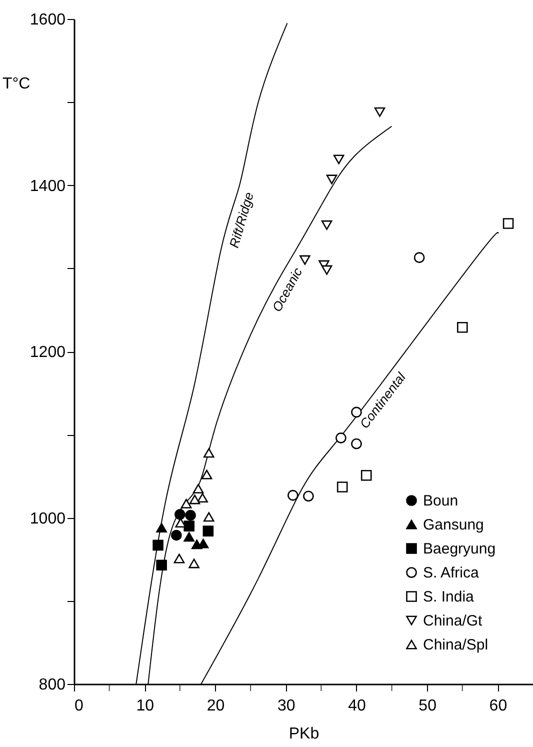 The width and height of the screenshot is (533, 747). Describe the element at coordinates (48, 20) in the screenshot. I see `y-tick-label: 1600` at that location.